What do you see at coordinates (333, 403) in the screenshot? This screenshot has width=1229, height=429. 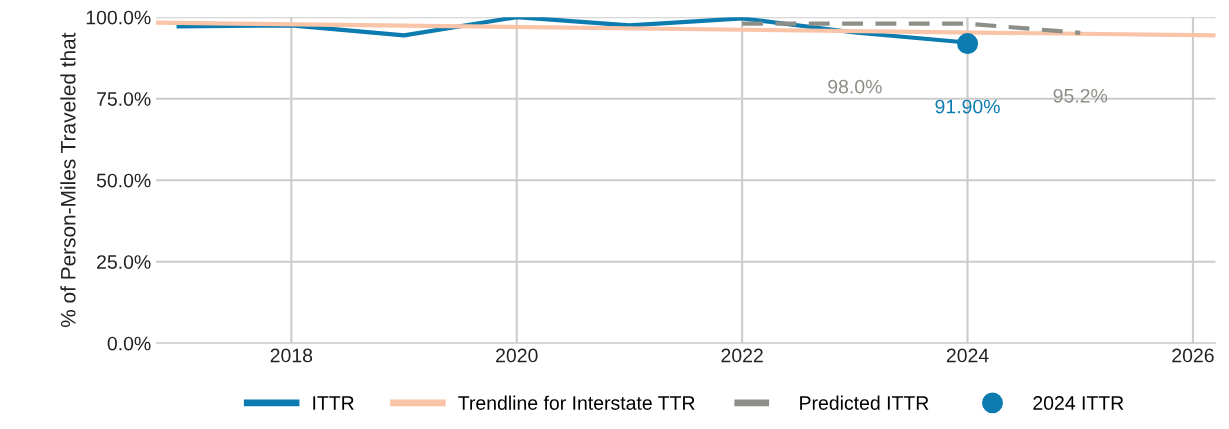 I see `legend-label: ITTR` at bounding box center [333, 403].